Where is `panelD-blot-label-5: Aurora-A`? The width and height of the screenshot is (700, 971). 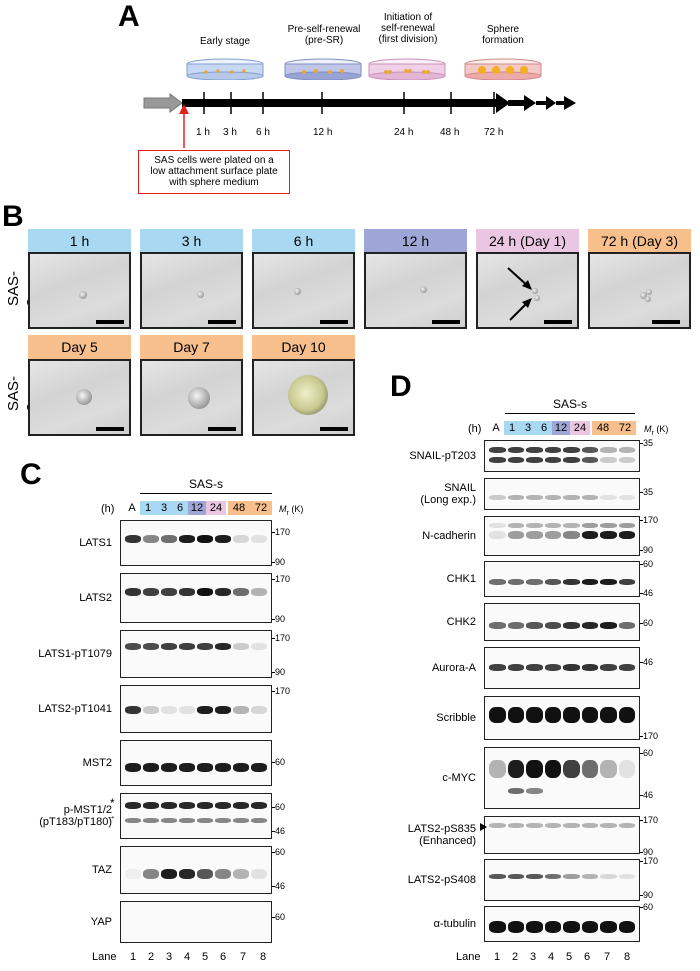
panelD-blot-label-5: Aurora-A is located at coordinates (453, 668).